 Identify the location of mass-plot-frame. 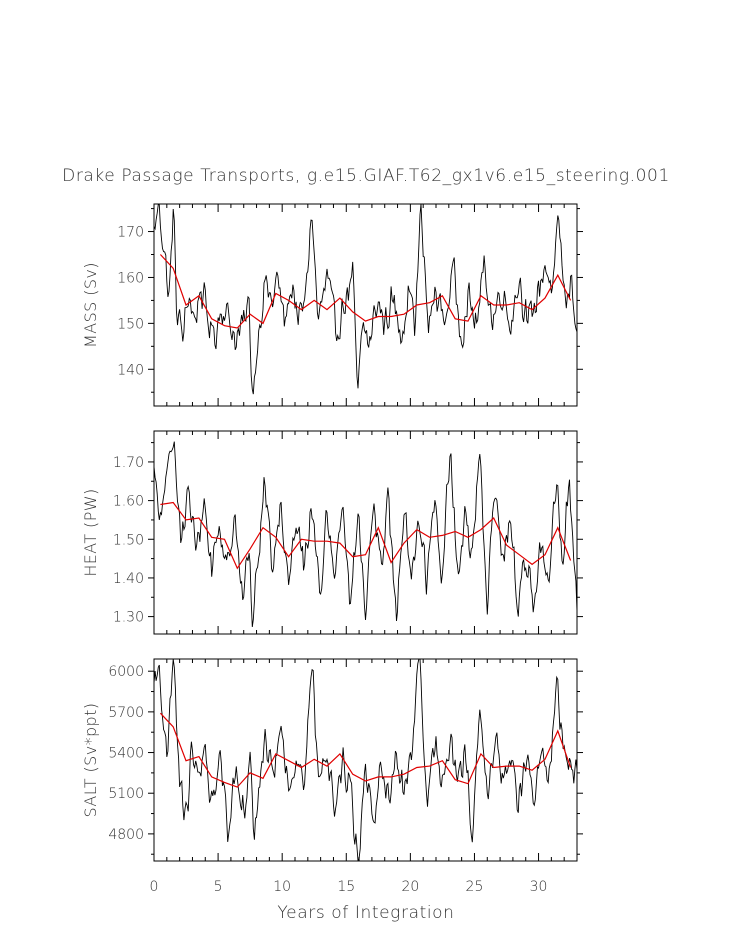
(365, 305).